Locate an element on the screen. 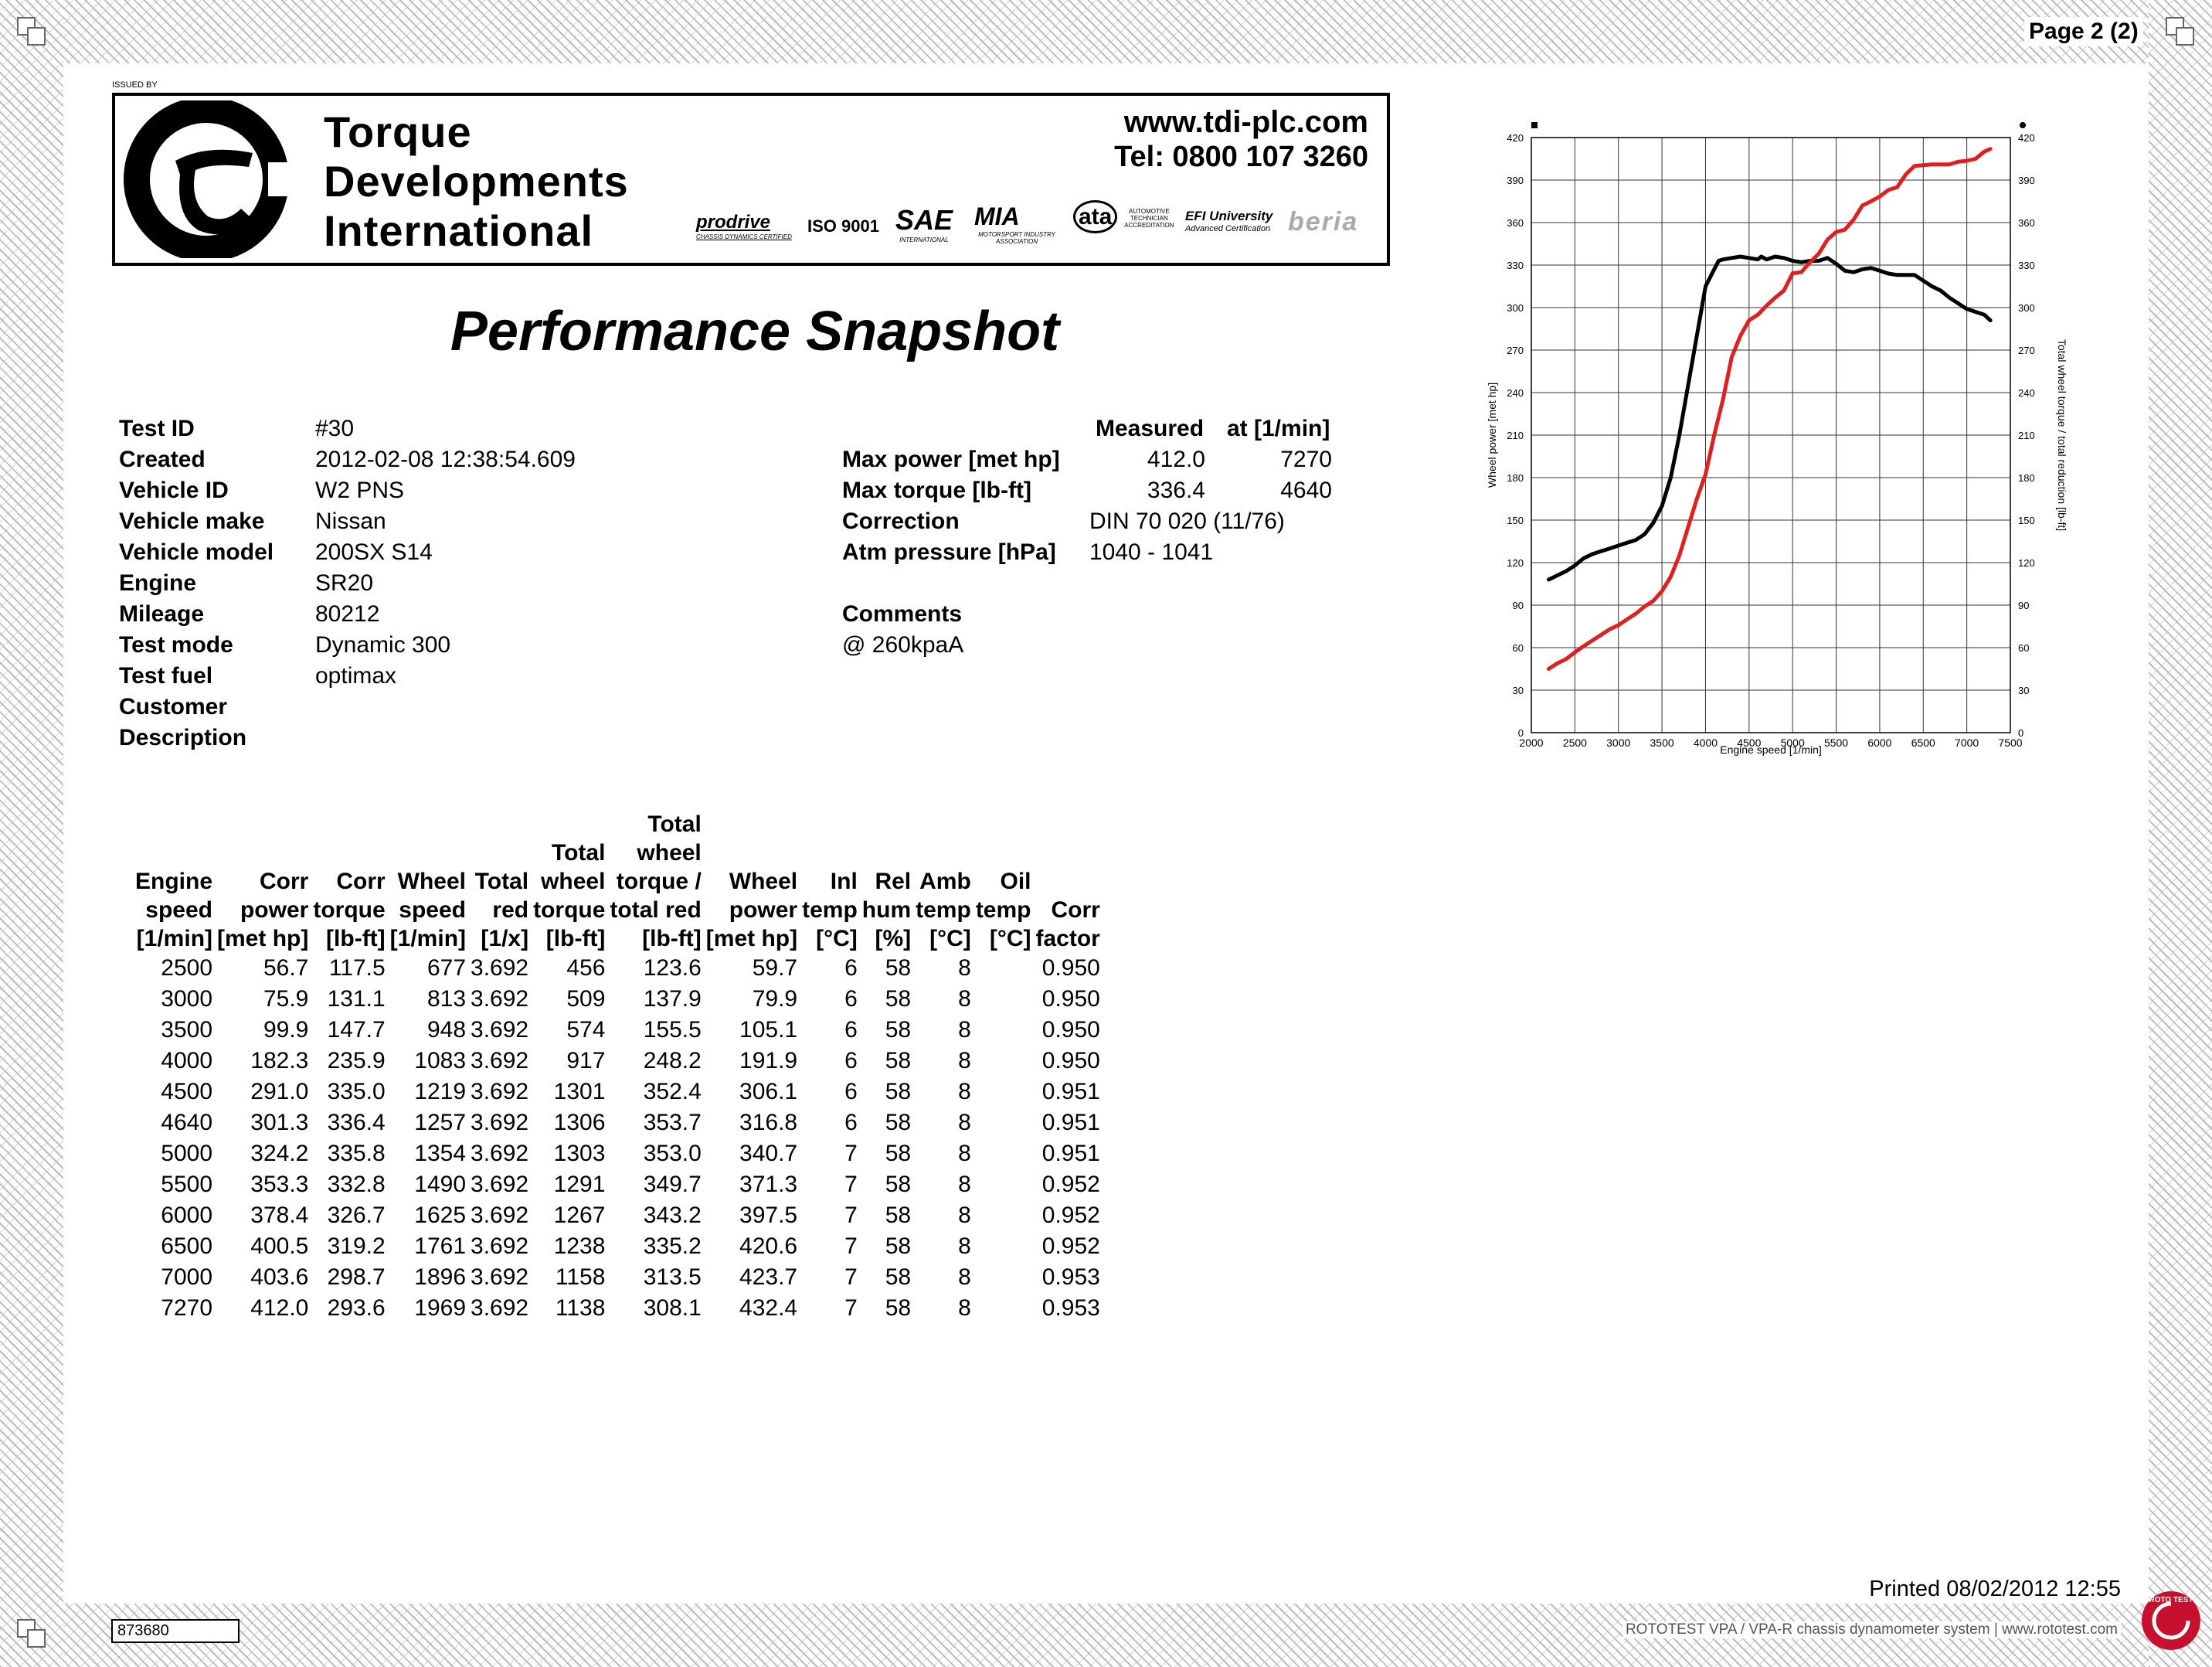  table-cell: 7000 is located at coordinates (187, 1277).